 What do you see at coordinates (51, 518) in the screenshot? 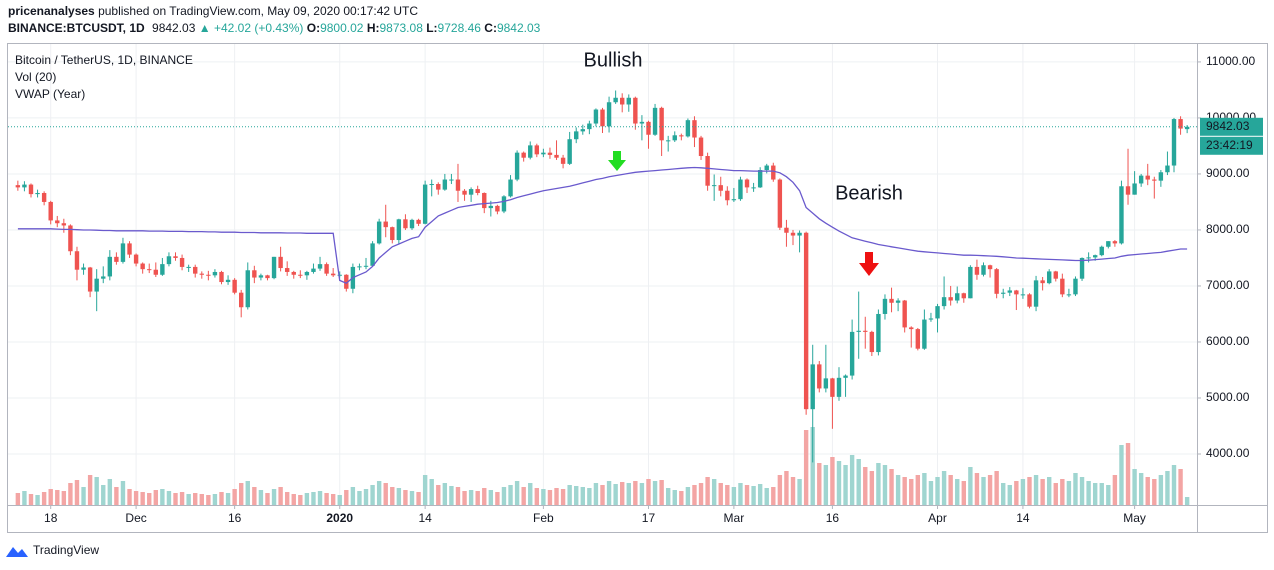
I see `x-tick-label: 18` at bounding box center [51, 518].